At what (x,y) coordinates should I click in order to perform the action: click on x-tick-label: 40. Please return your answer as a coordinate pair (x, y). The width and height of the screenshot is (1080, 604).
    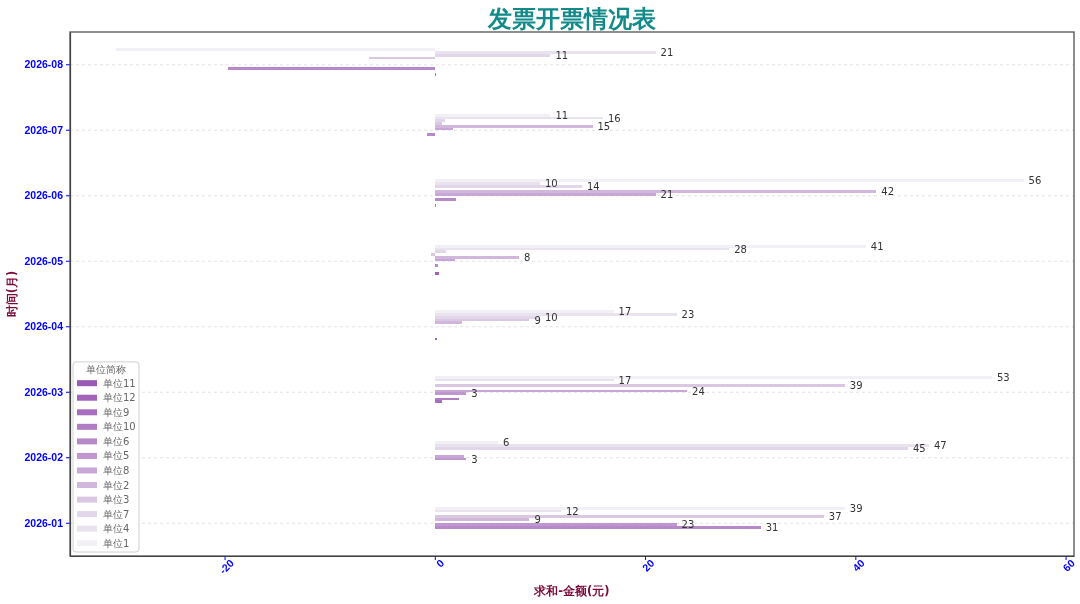
    Looking at the image, I should click on (858, 565).